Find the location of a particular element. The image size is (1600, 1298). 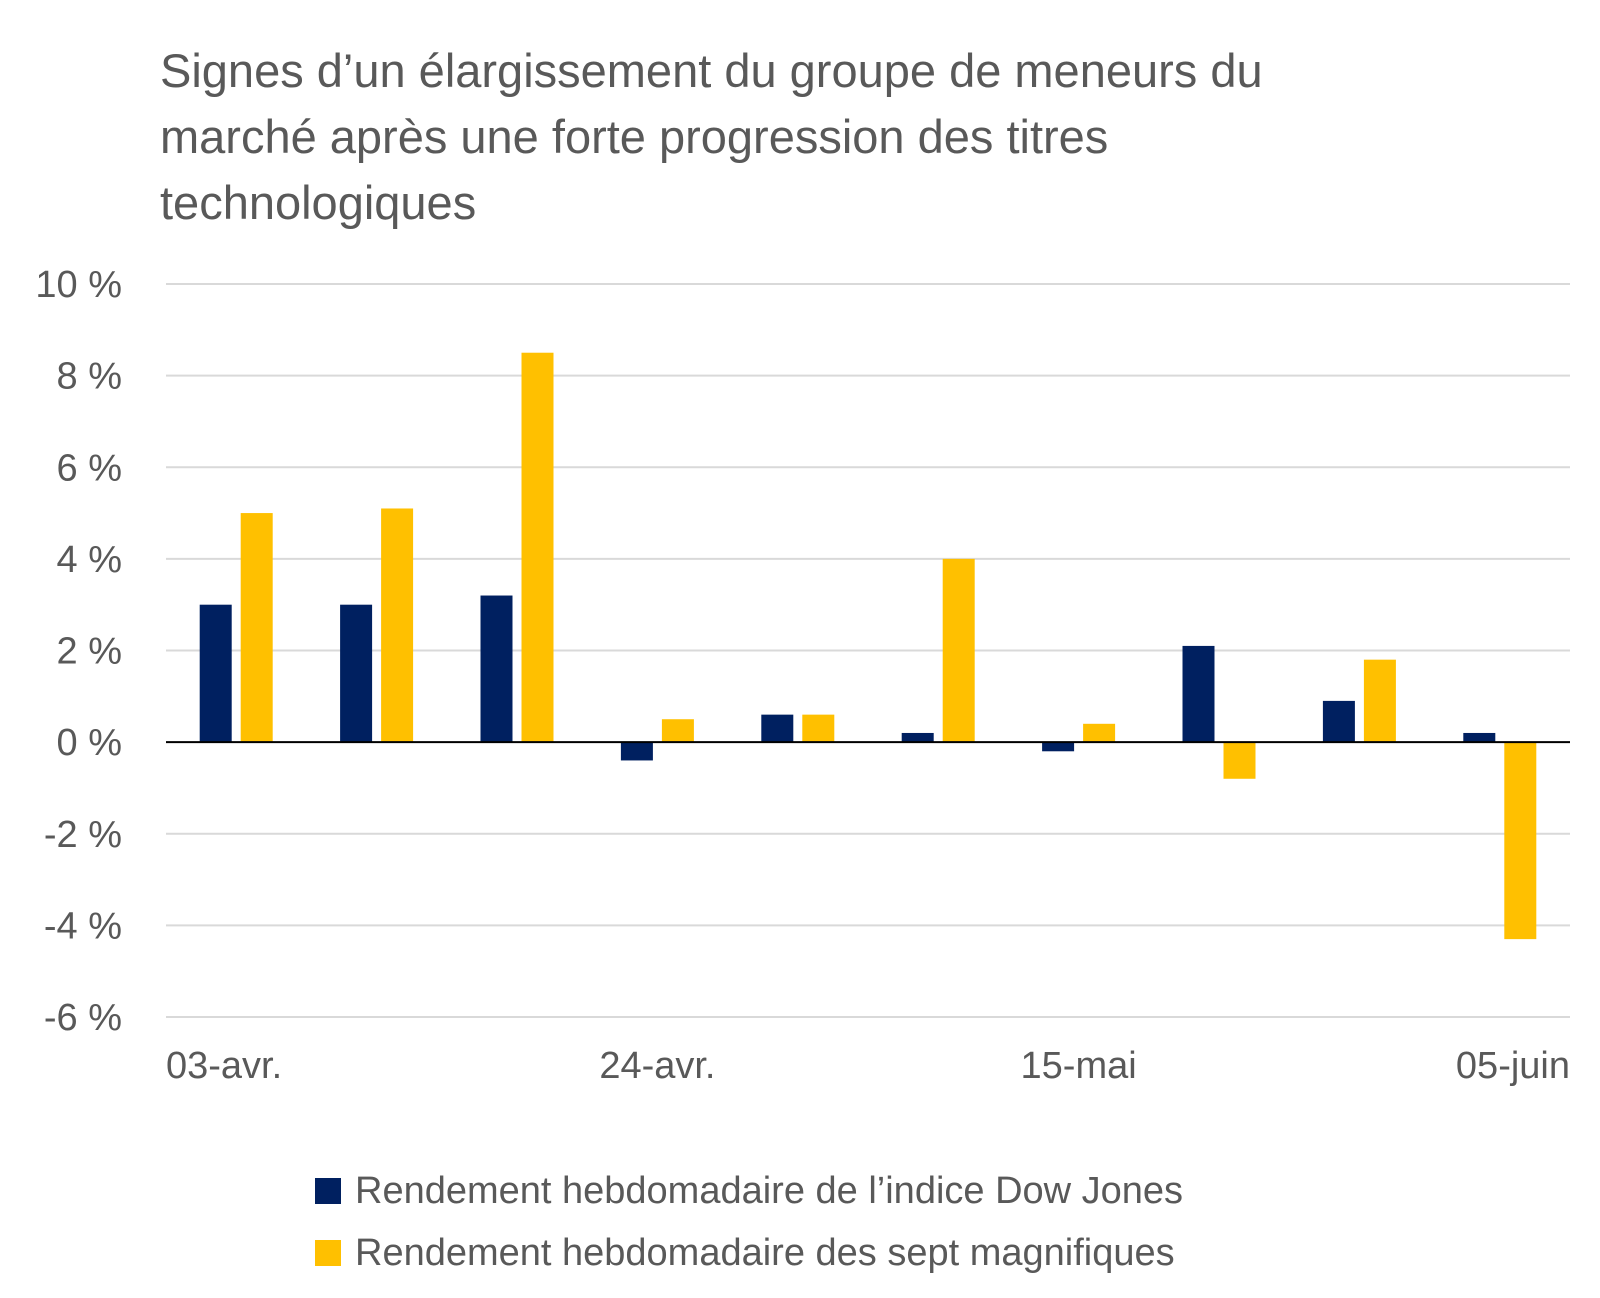

x-tick-label: 05-juin is located at coordinates (1513, 1066).